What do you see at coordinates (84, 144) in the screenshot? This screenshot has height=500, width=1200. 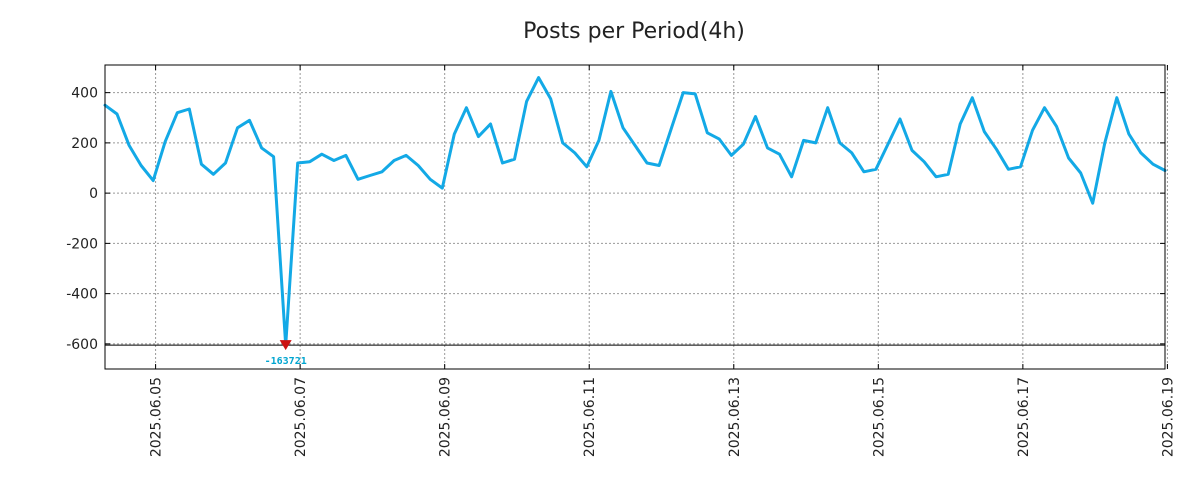 I see `y-tick-label: 200` at bounding box center [84, 144].